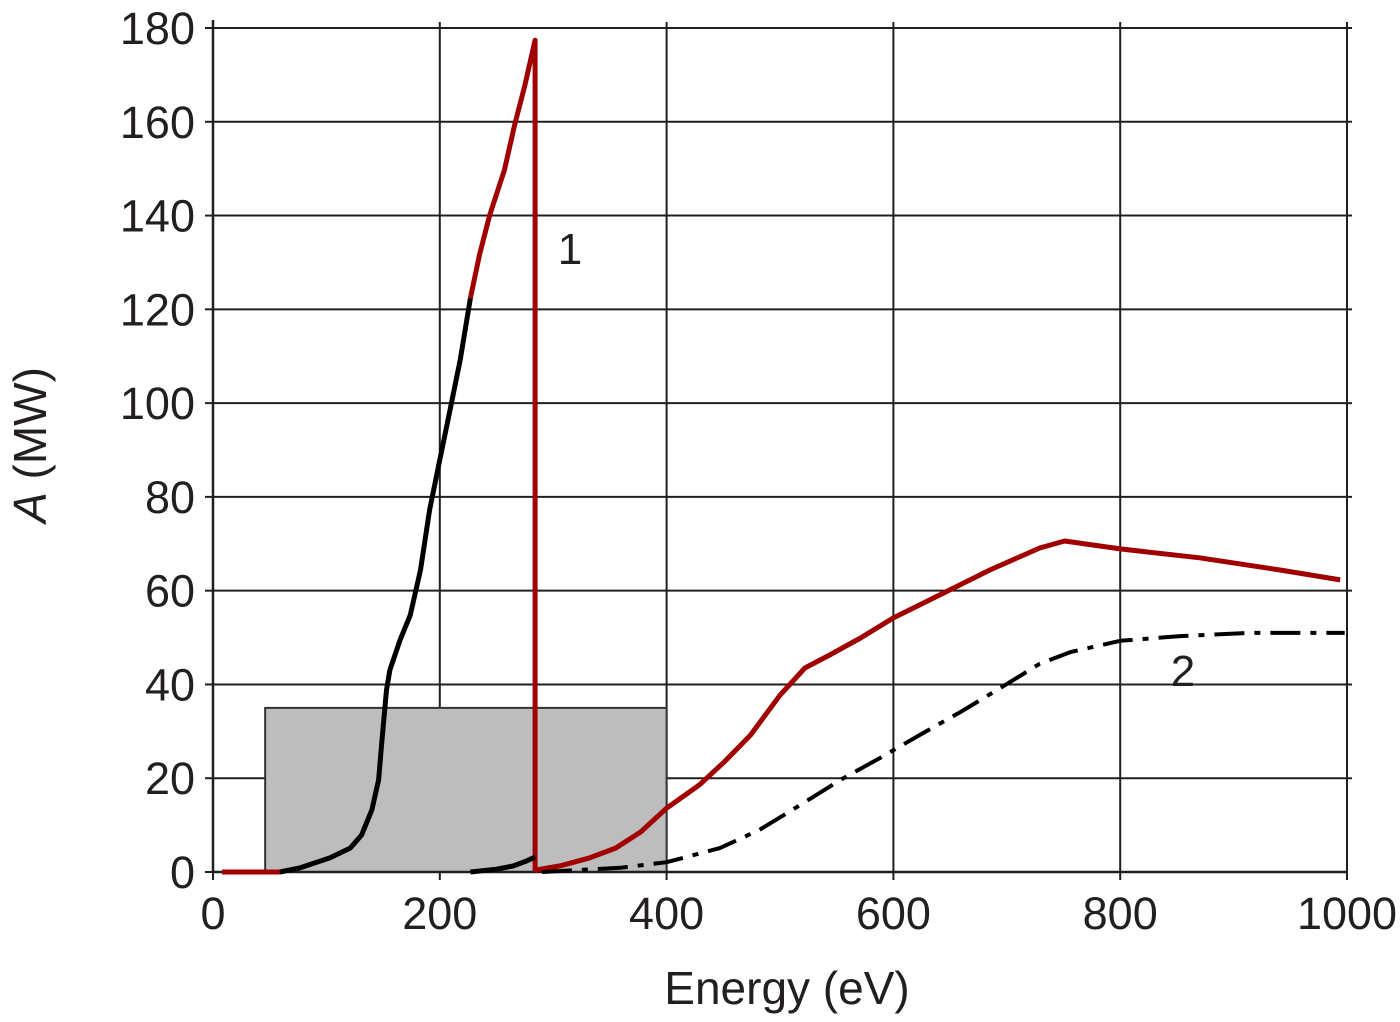  Describe the element at coordinates (502, 454) in the screenshot. I see `series-2-line` at that location.